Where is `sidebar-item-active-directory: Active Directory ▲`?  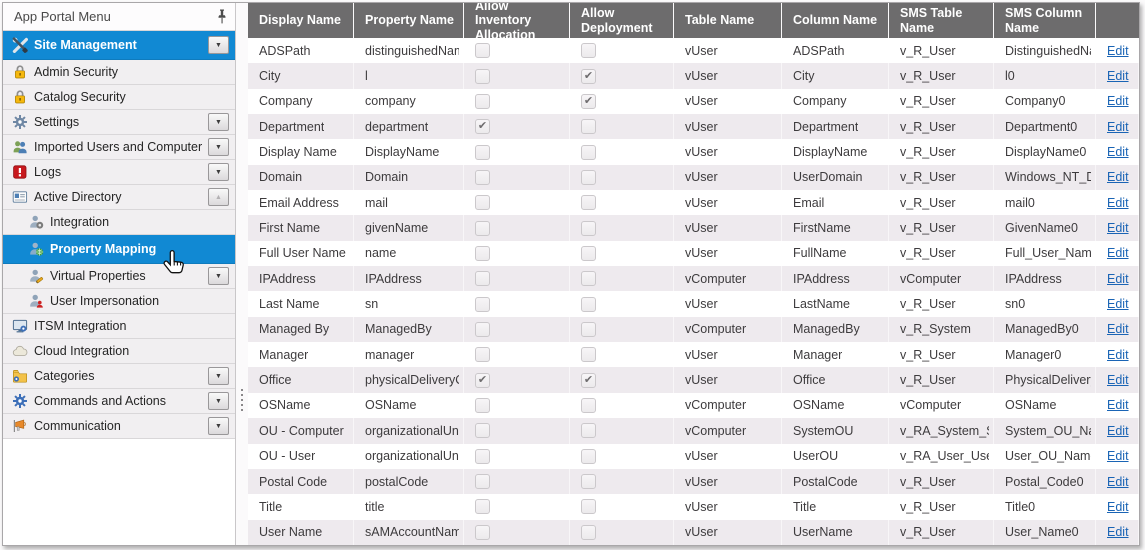 sidebar-item-active-directory: Active Directory ▲ is located at coordinates (119, 197).